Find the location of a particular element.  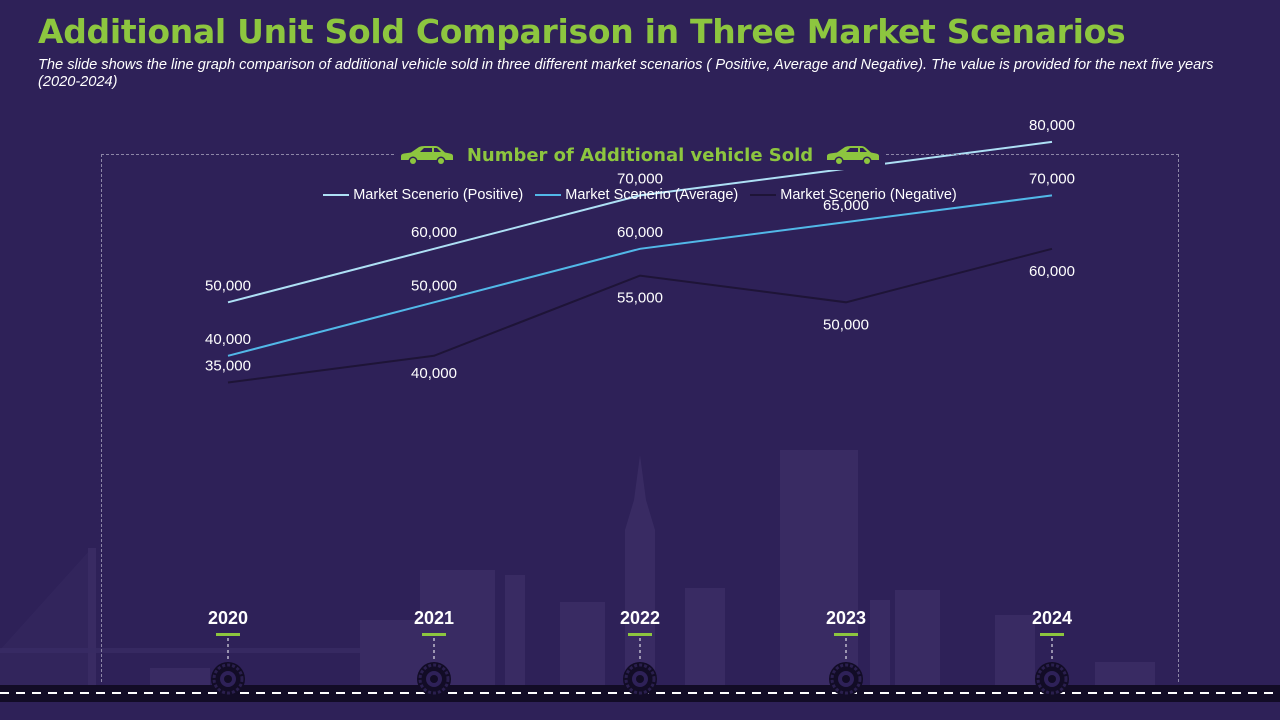

x-tick-label: 2022 is located at coordinates (640, 618).